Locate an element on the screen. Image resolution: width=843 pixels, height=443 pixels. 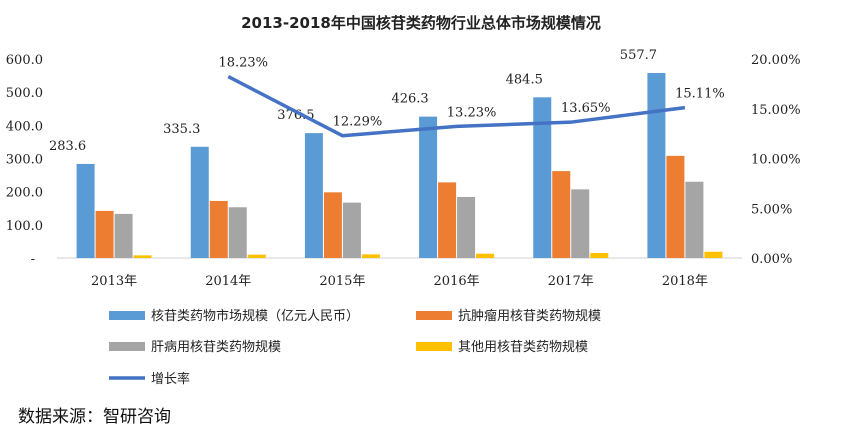
left-axis-tick-label: - is located at coordinates (33, 259).